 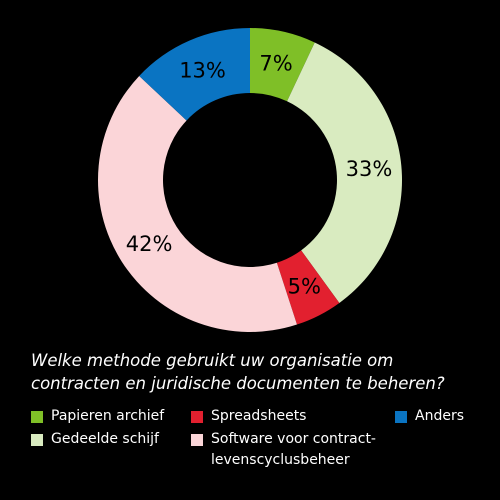 I want to click on legend-label-software-clm-line-1: Software voor contract-, so click(x=293, y=439).